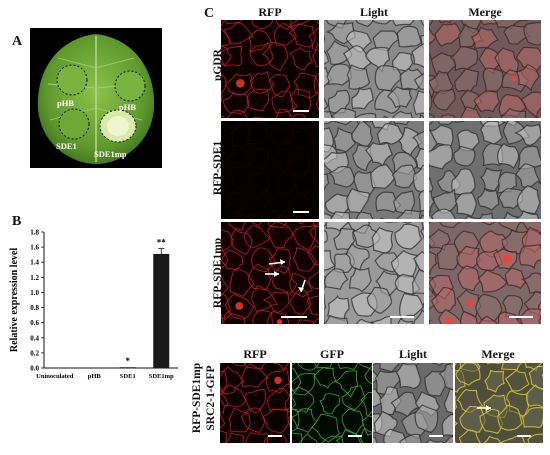 The width and height of the screenshot is (550, 455). What do you see at coordinates (128, 376) in the screenshot?
I see `x-tick-label: SDE1` at bounding box center [128, 376].